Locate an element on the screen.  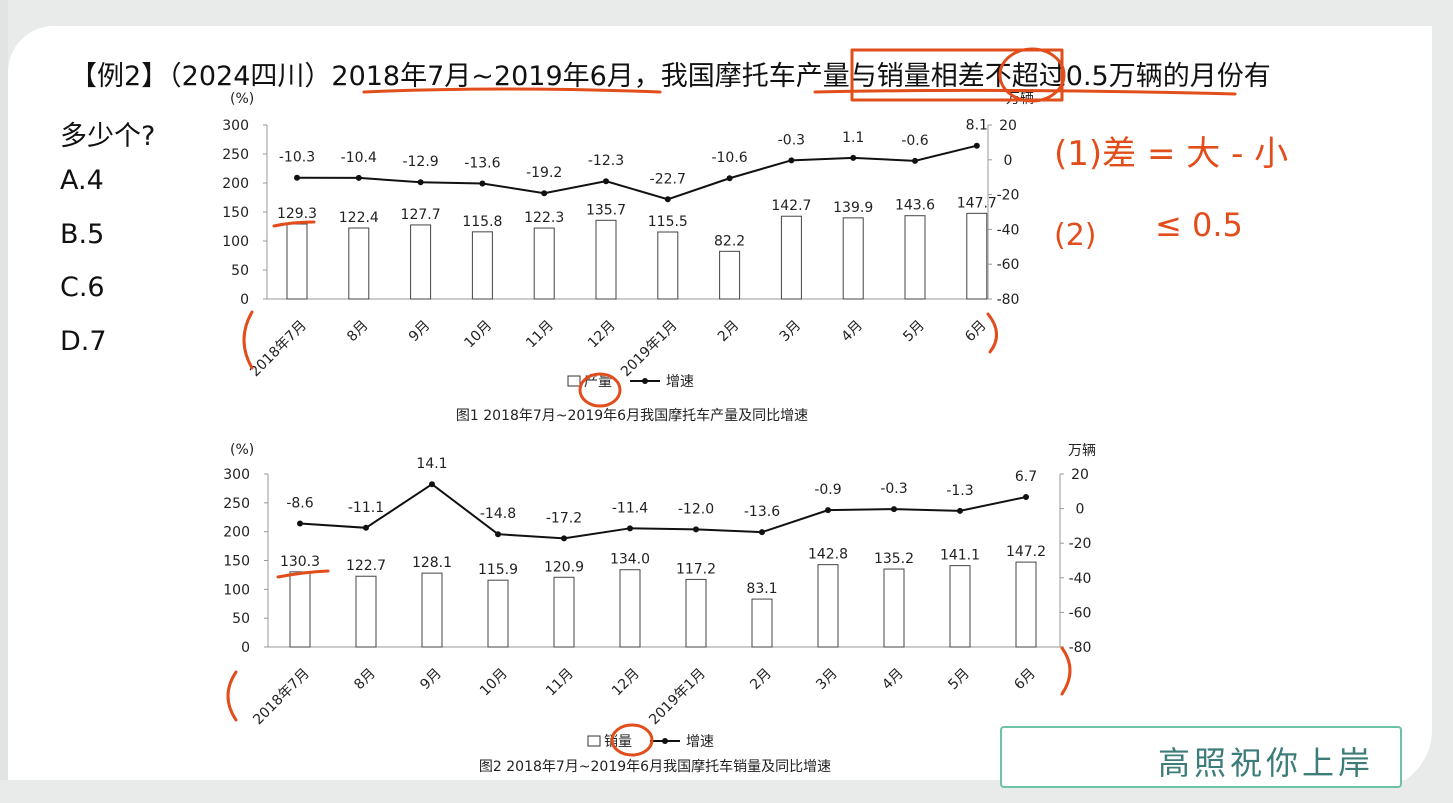
growth-value-label: 14.1 is located at coordinates (431, 464).